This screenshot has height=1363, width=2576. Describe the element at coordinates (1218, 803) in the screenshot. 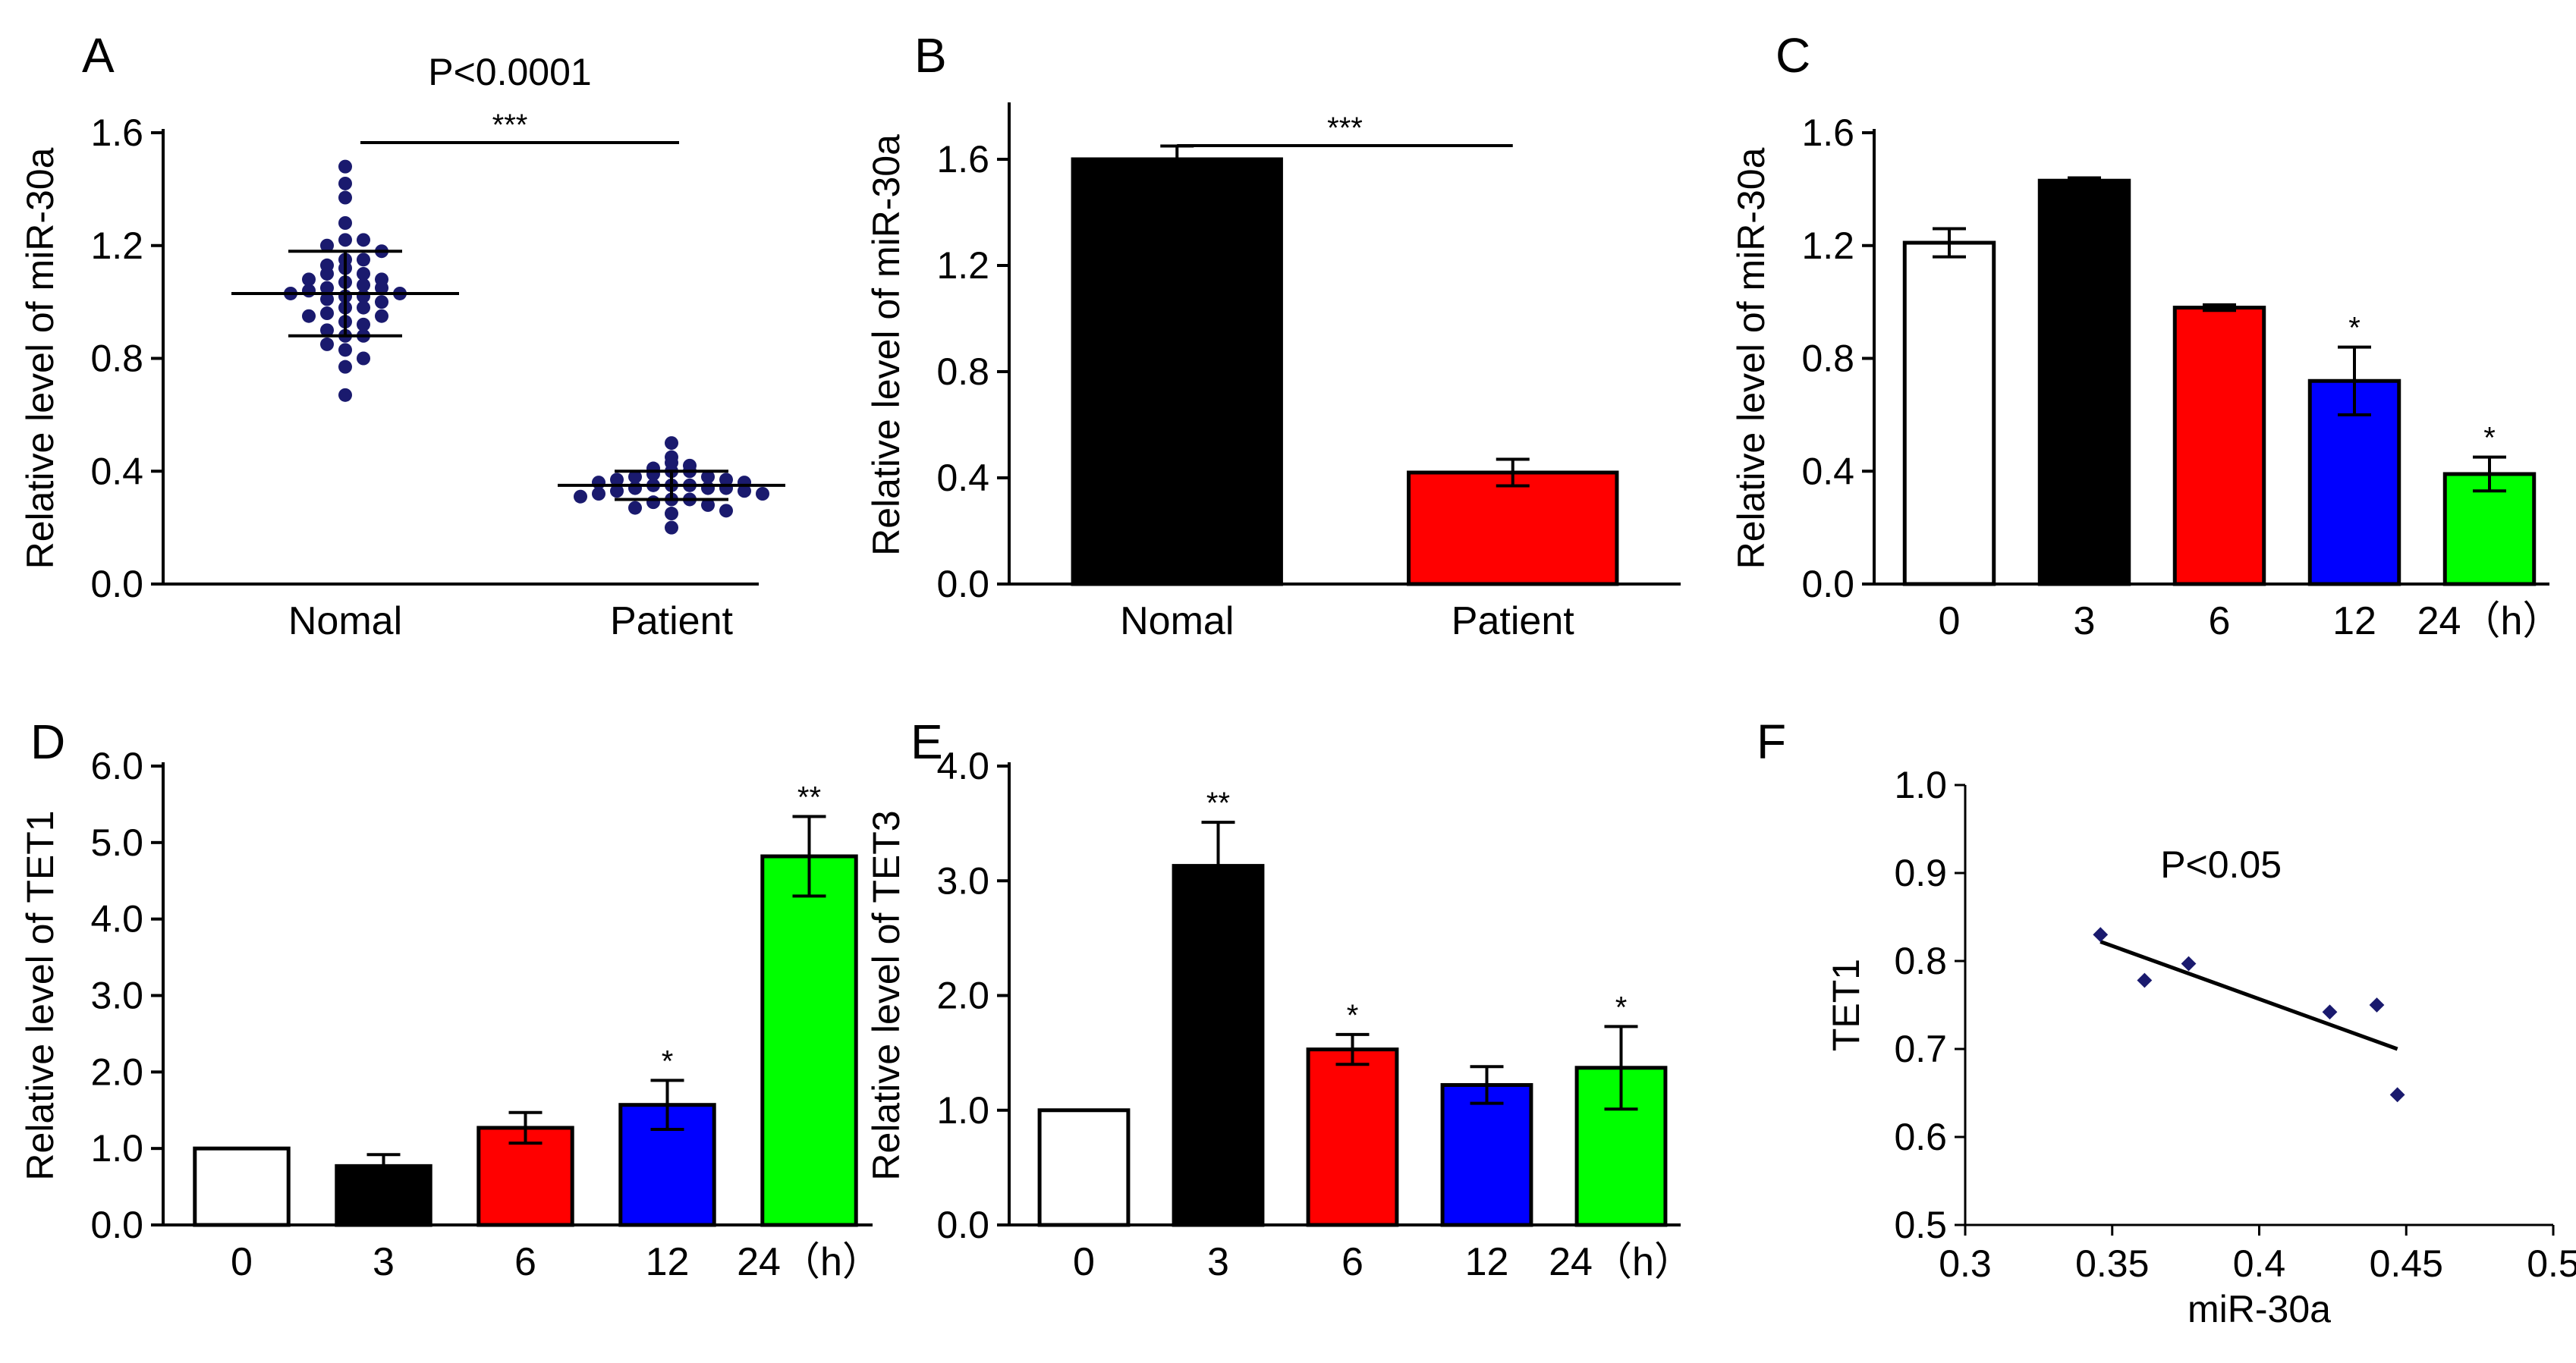

I see `significance-mark: **` at that location.